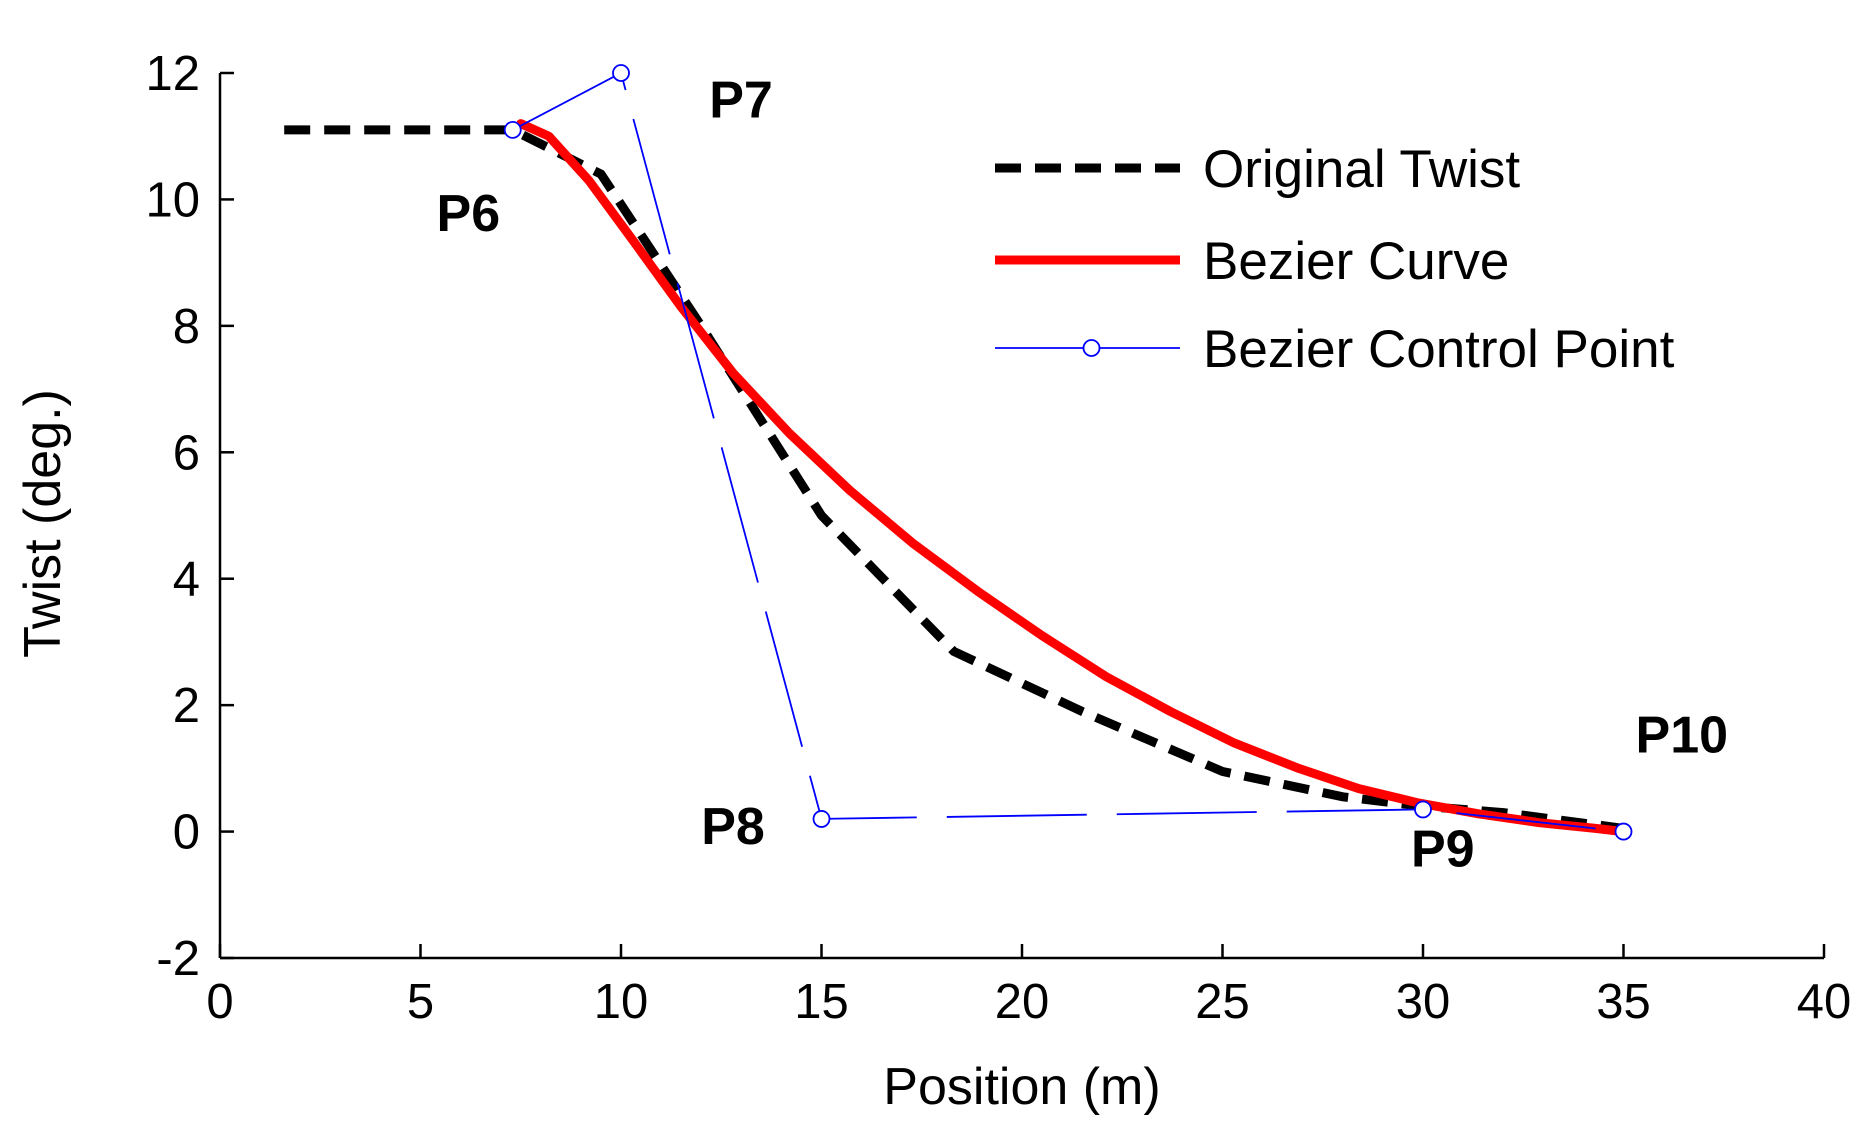 The width and height of the screenshot is (1874, 1140). I want to click on y-axis-title: Twist (deg.), so click(43, 523).